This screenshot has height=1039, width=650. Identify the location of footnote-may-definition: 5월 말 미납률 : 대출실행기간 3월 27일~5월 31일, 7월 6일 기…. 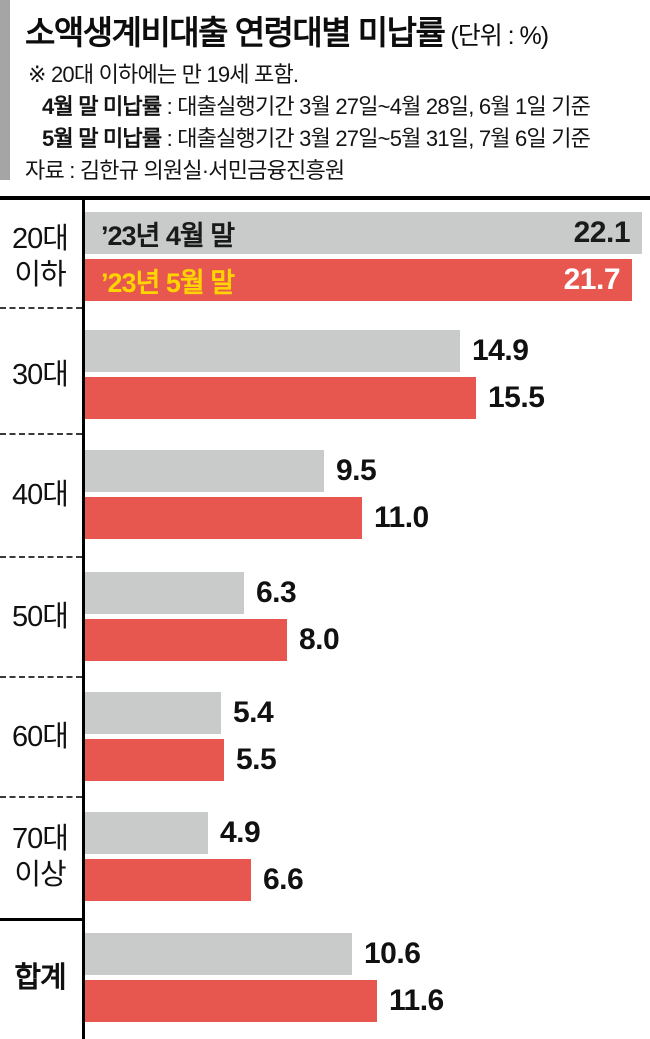
(316, 137).